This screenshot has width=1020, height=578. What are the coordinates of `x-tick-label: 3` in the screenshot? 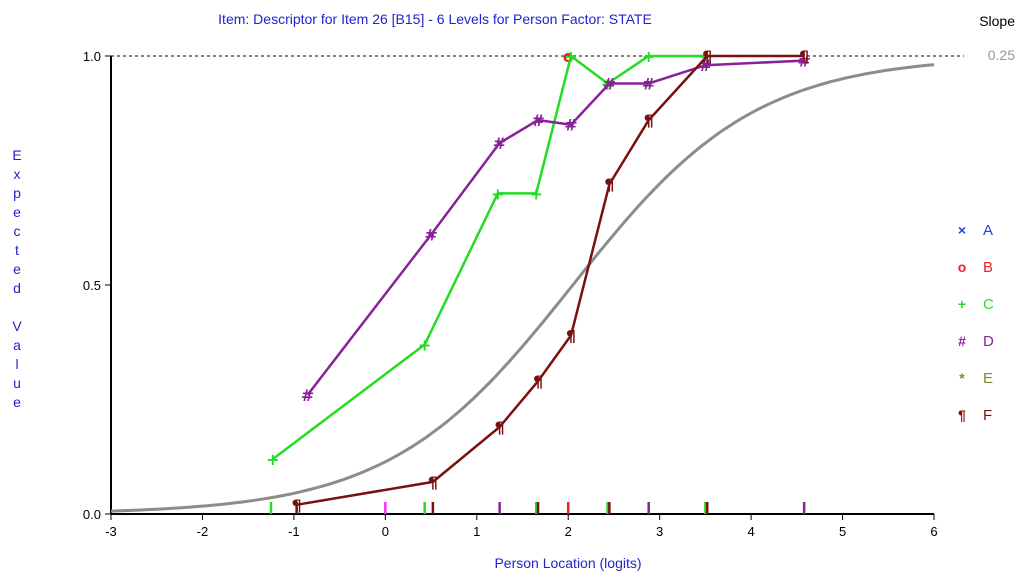 It's located at (659, 531).